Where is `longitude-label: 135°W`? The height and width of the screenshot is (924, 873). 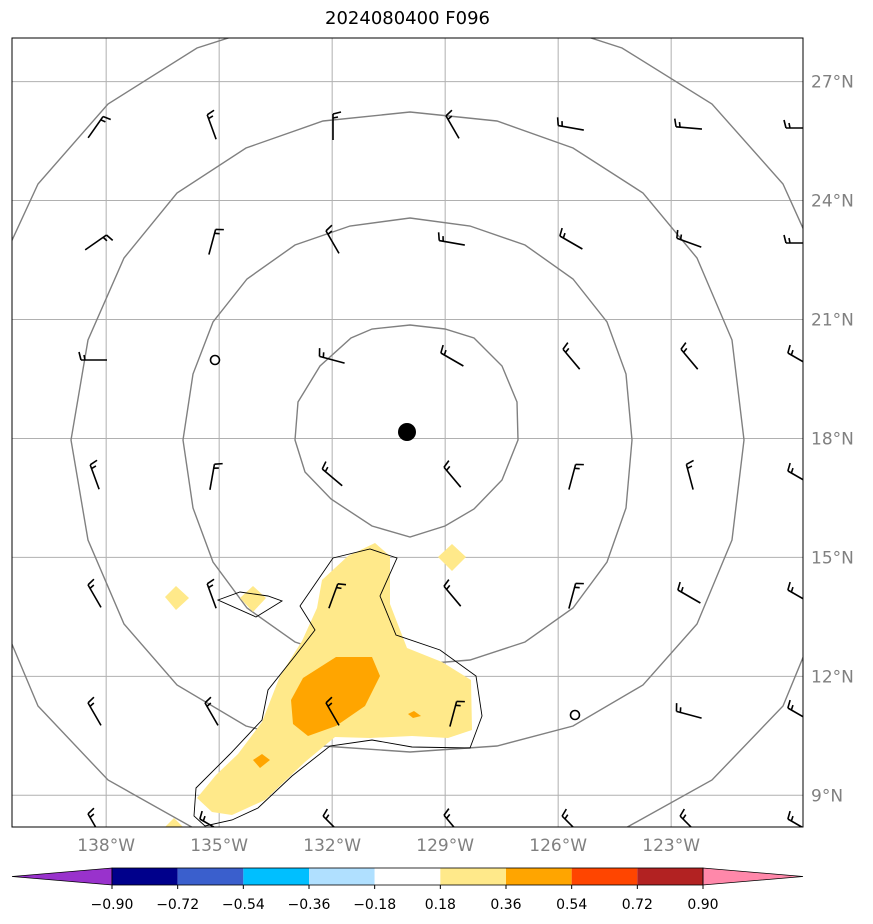
longitude-label: 135°W is located at coordinates (219, 846).